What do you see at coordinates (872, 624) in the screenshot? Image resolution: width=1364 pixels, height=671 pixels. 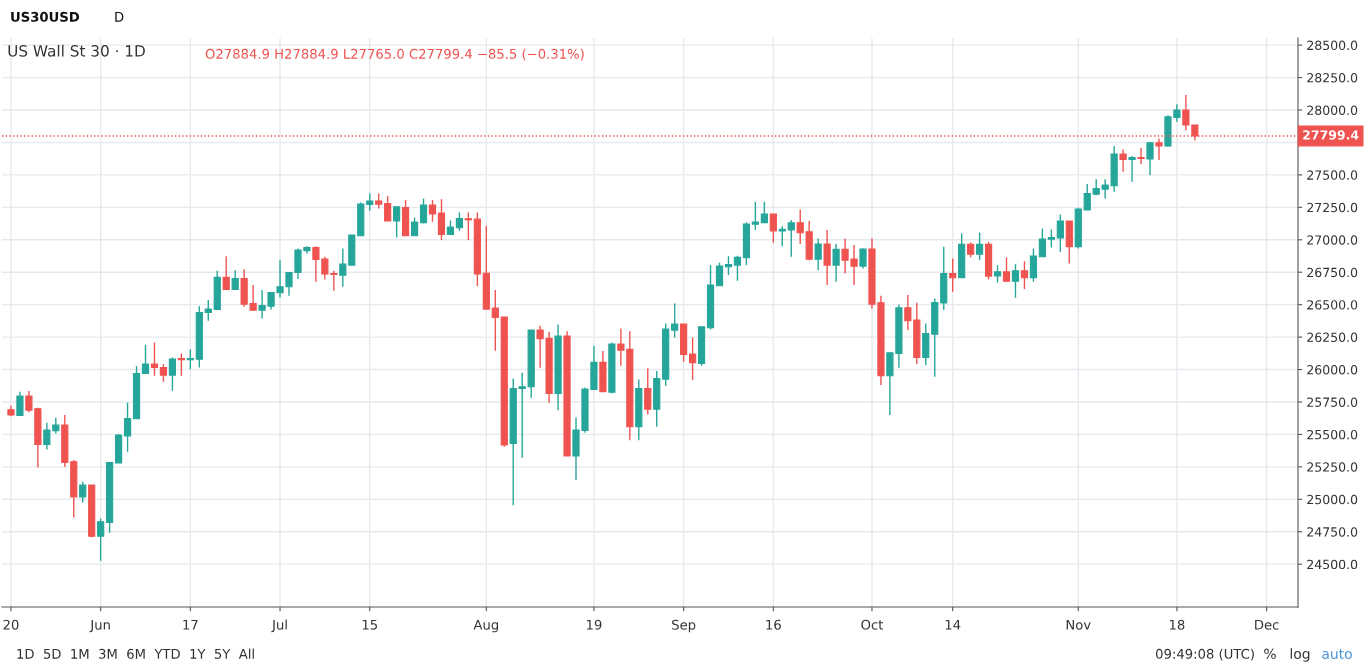 I see `x-tick-label: Oct` at bounding box center [872, 624].